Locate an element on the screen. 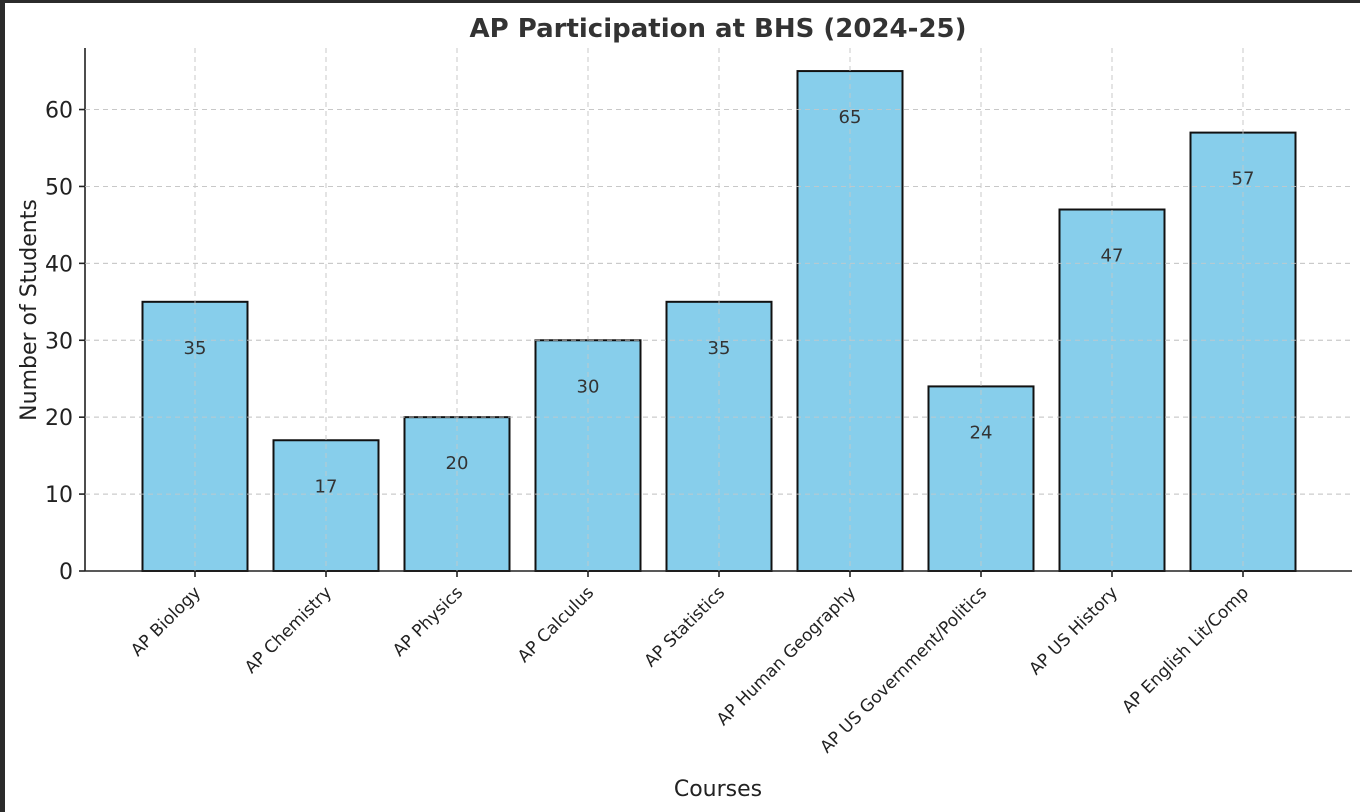 Image resolution: width=1360 pixels, height=812 pixels. window-edge-left is located at coordinates (2, 406).